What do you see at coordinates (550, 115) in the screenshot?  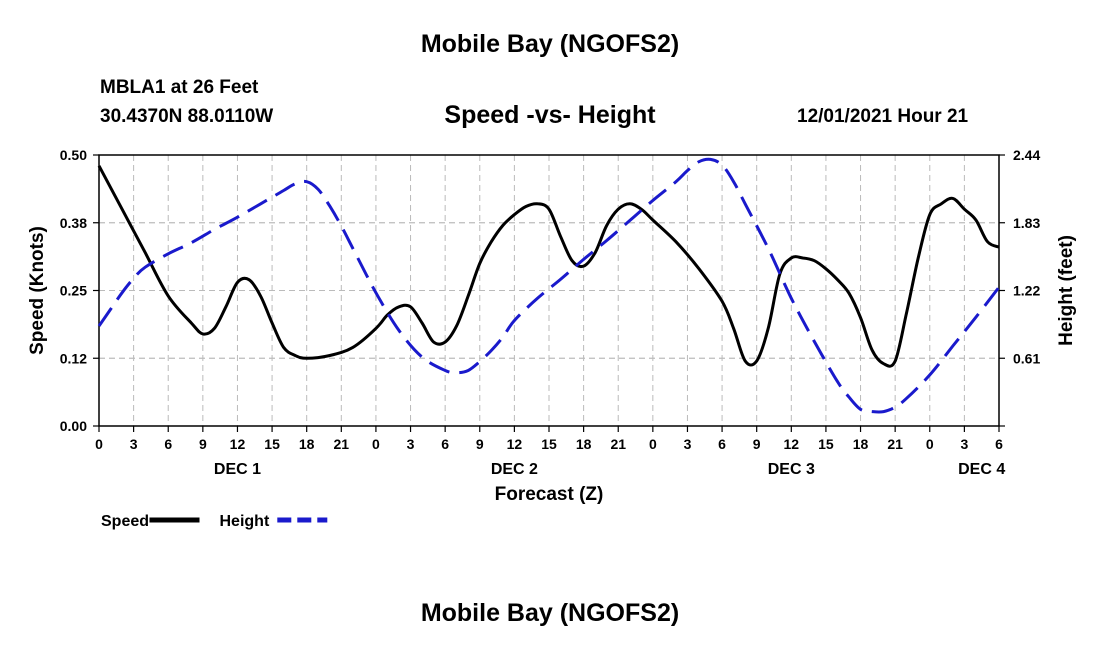 I see `chart-subtitle: Speed -vs- Height` at bounding box center [550, 115].